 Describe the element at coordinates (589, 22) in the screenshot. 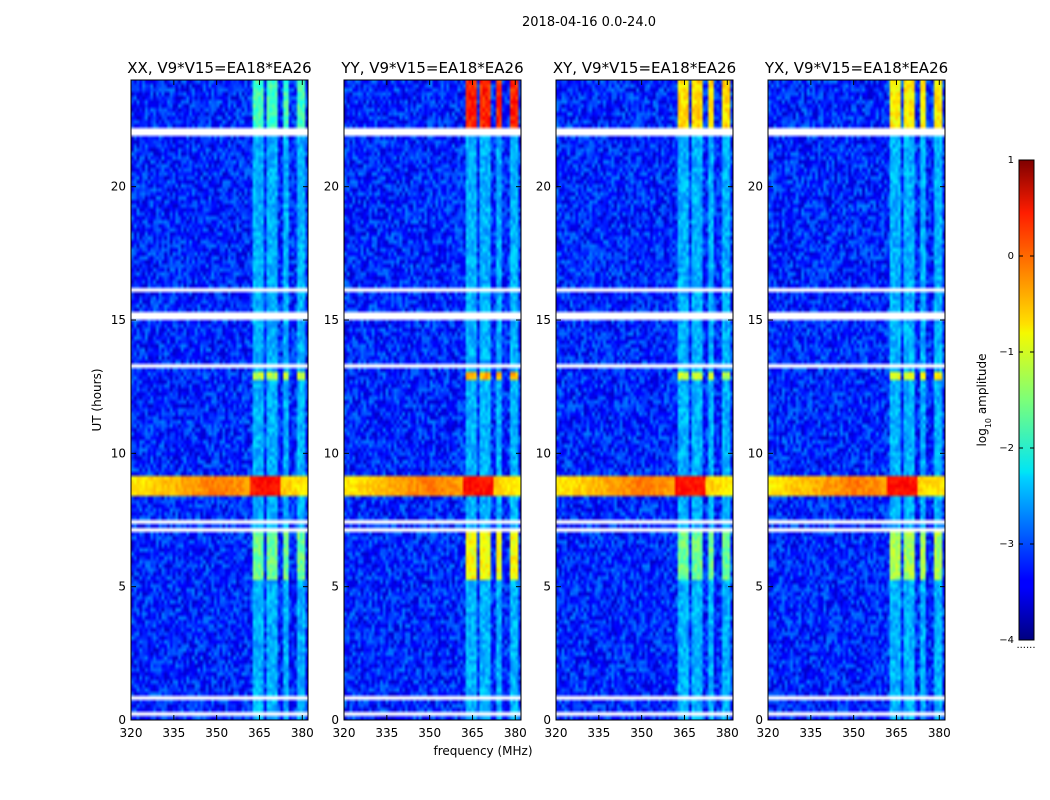

I see `figure-title: 2018-04-16 0.0-24.0` at that location.